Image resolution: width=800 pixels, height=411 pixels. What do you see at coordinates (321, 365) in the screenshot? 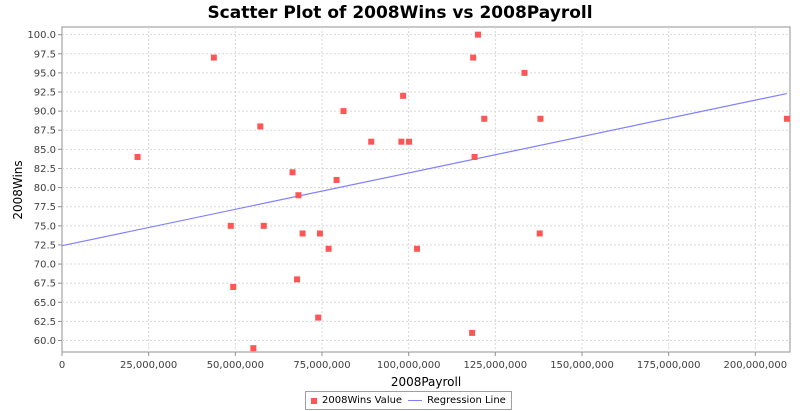
I see `x-tick-label: 75,000,000` at bounding box center [321, 365].